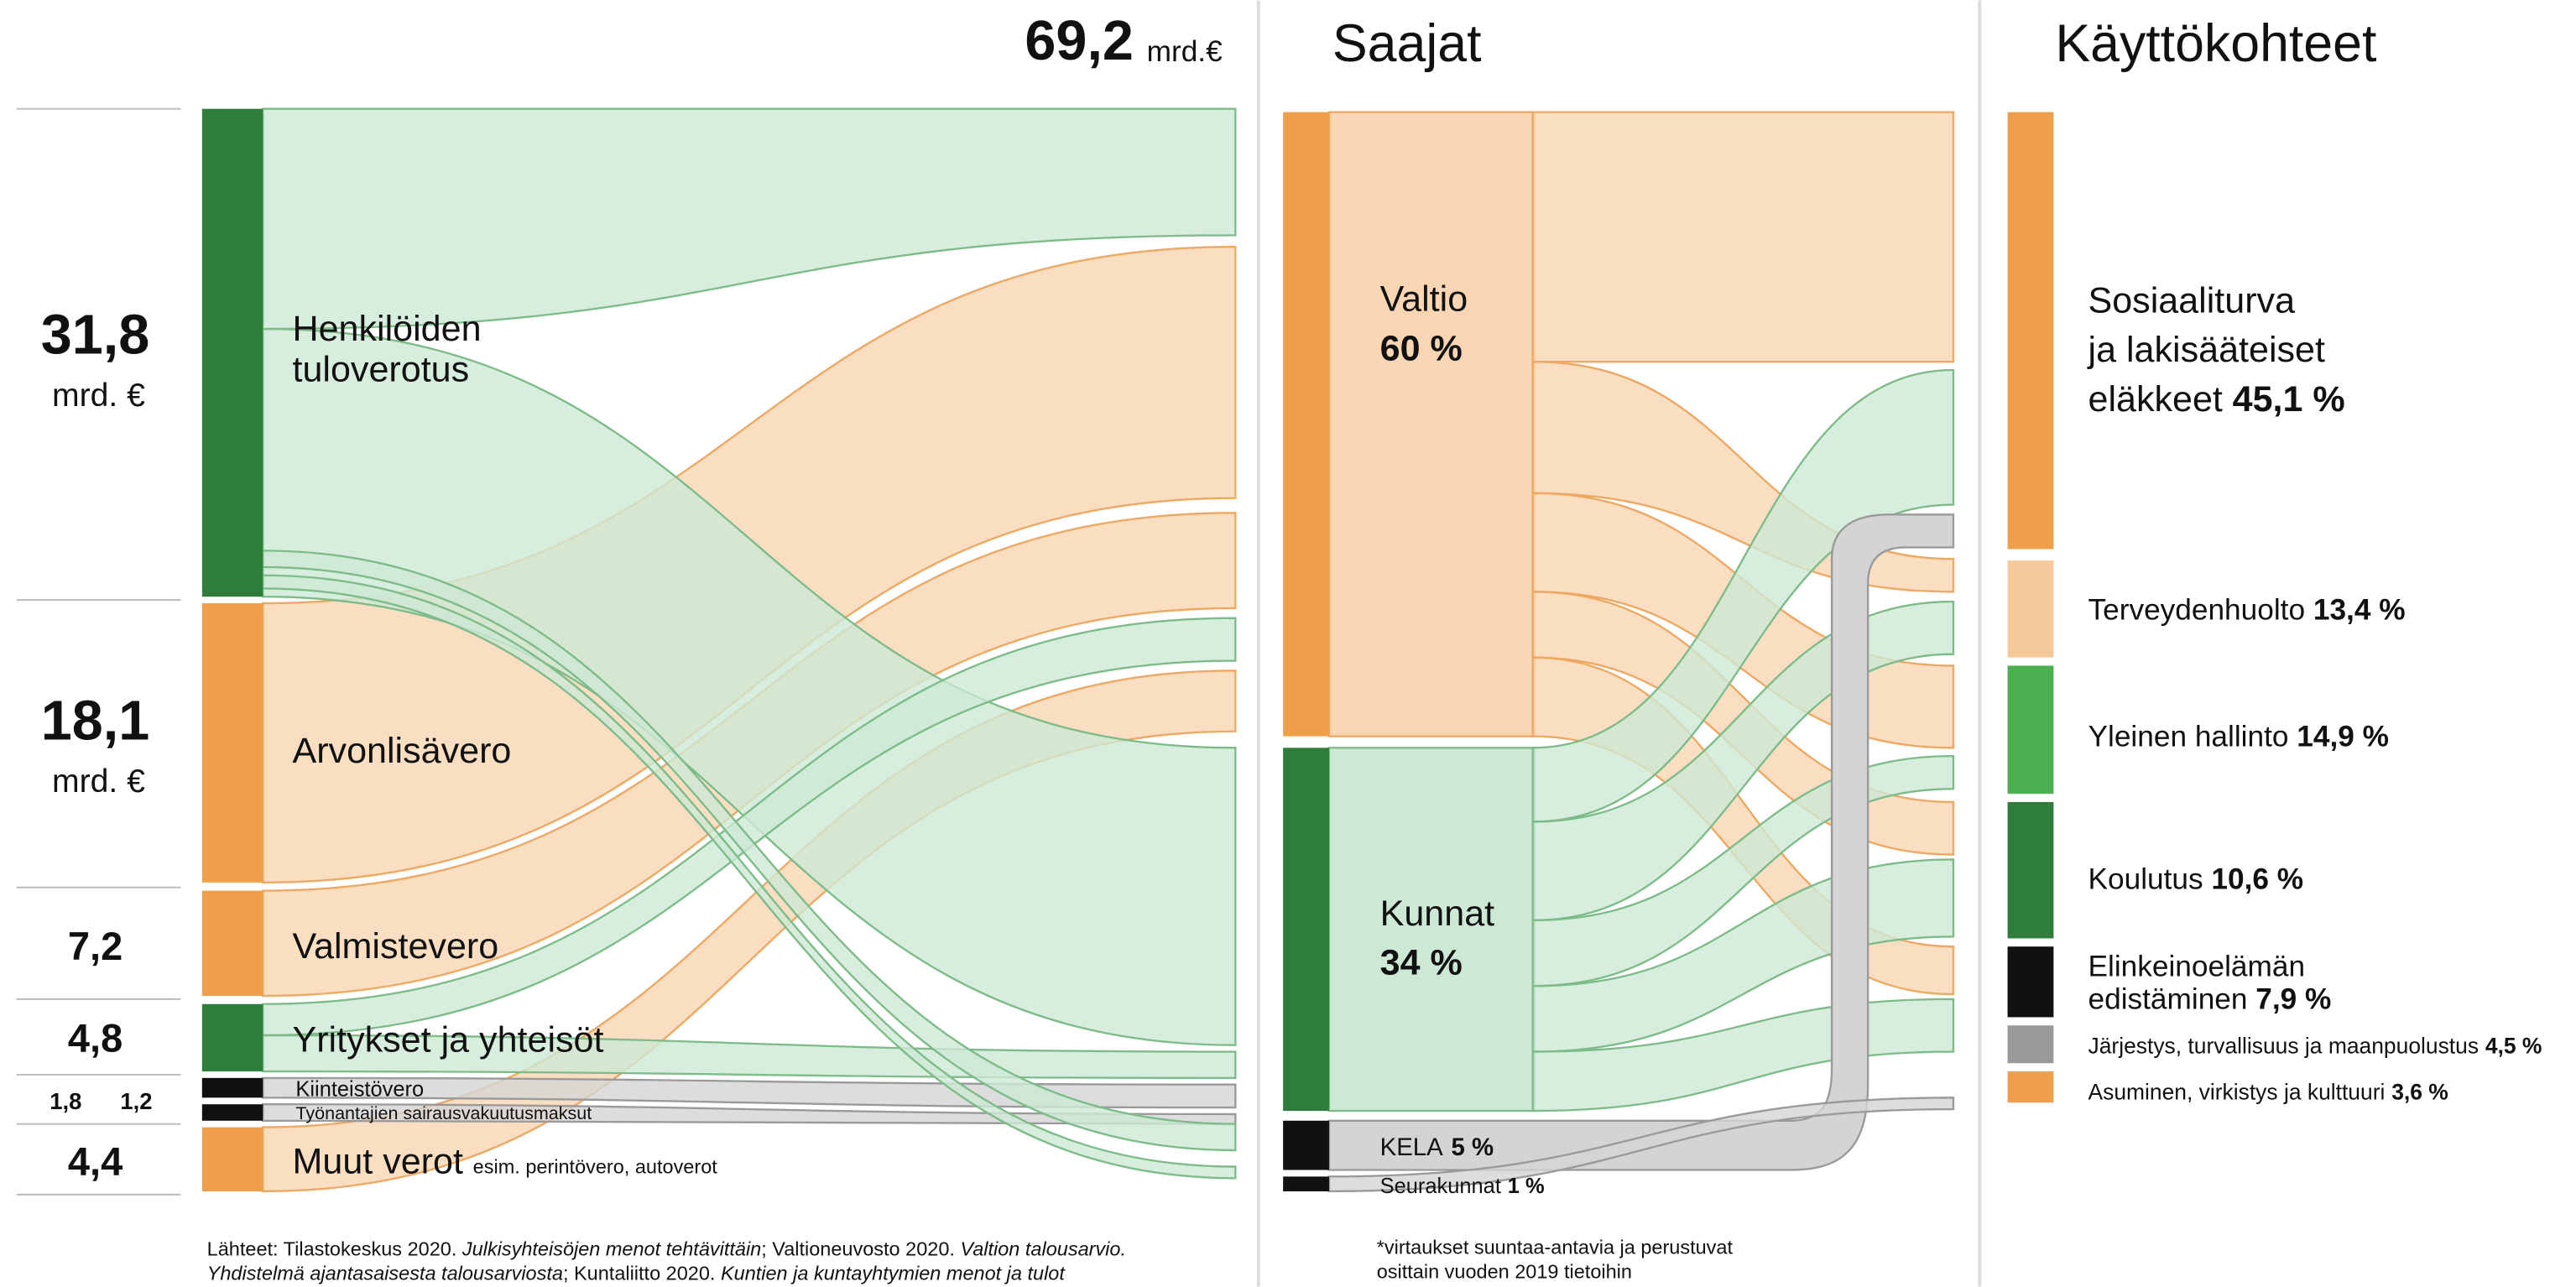  Describe the element at coordinates (396, 946) in the screenshot. I see `source-name: Valmistevero` at that location.